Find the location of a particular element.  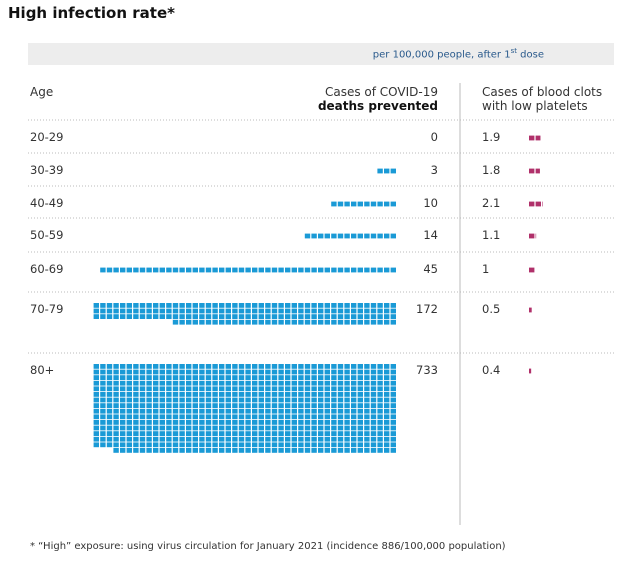

clot-mark is located at coordinates (532, 204).